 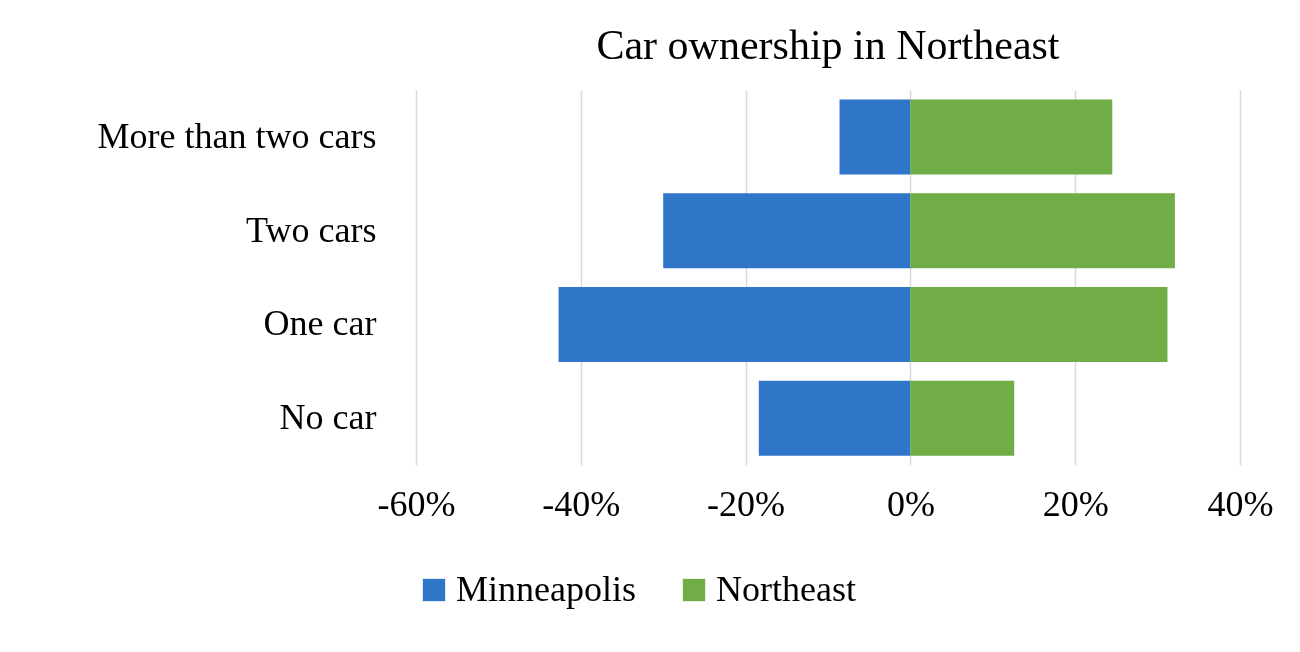 What do you see at coordinates (237, 135) in the screenshot?
I see `y-tick-label: More than two cars` at bounding box center [237, 135].